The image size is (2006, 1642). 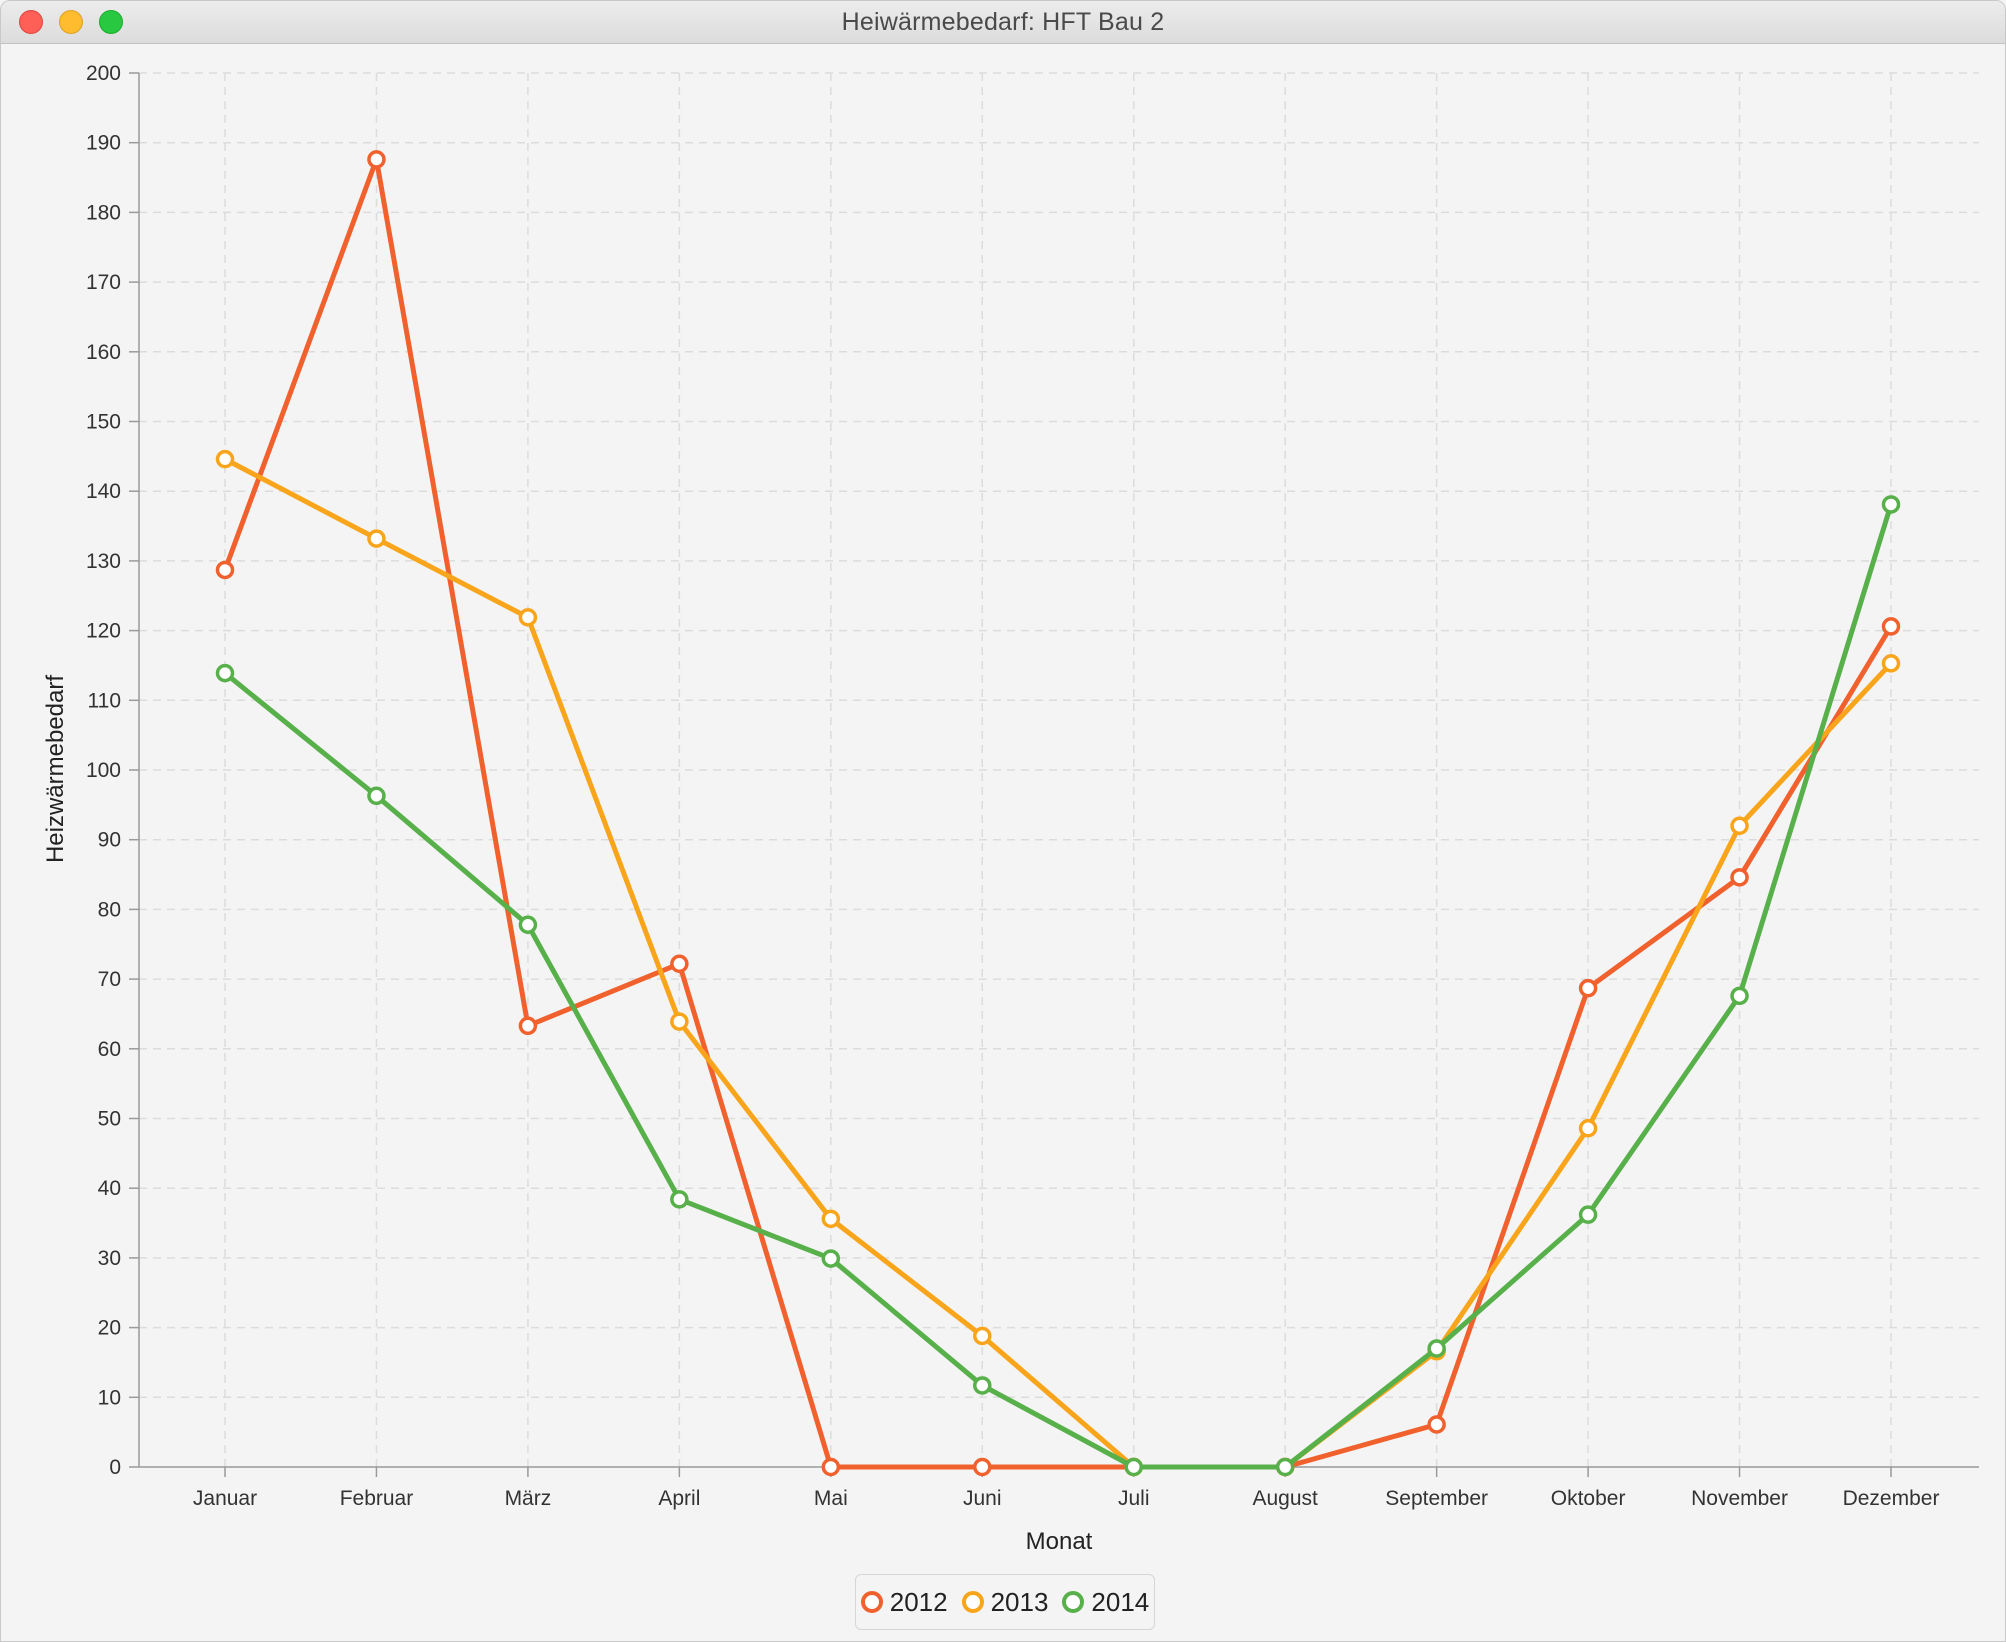 I want to click on zoom-button, so click(x=111, y=22).